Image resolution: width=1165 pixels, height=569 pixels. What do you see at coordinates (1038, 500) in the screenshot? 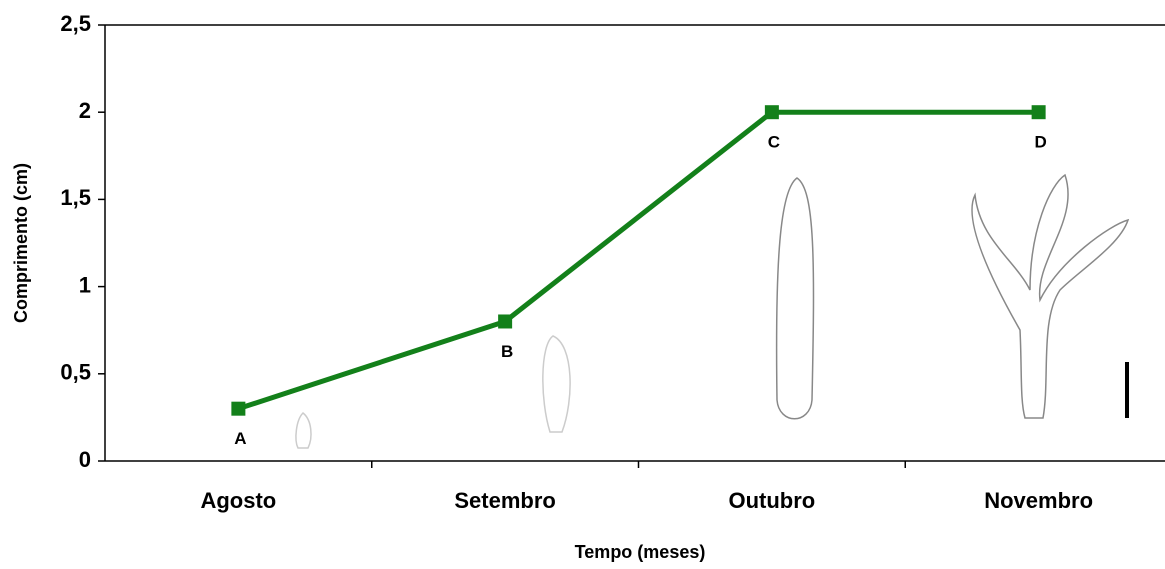
I see `x-tick-label: Novembro` at bounding box center [1038, 500].